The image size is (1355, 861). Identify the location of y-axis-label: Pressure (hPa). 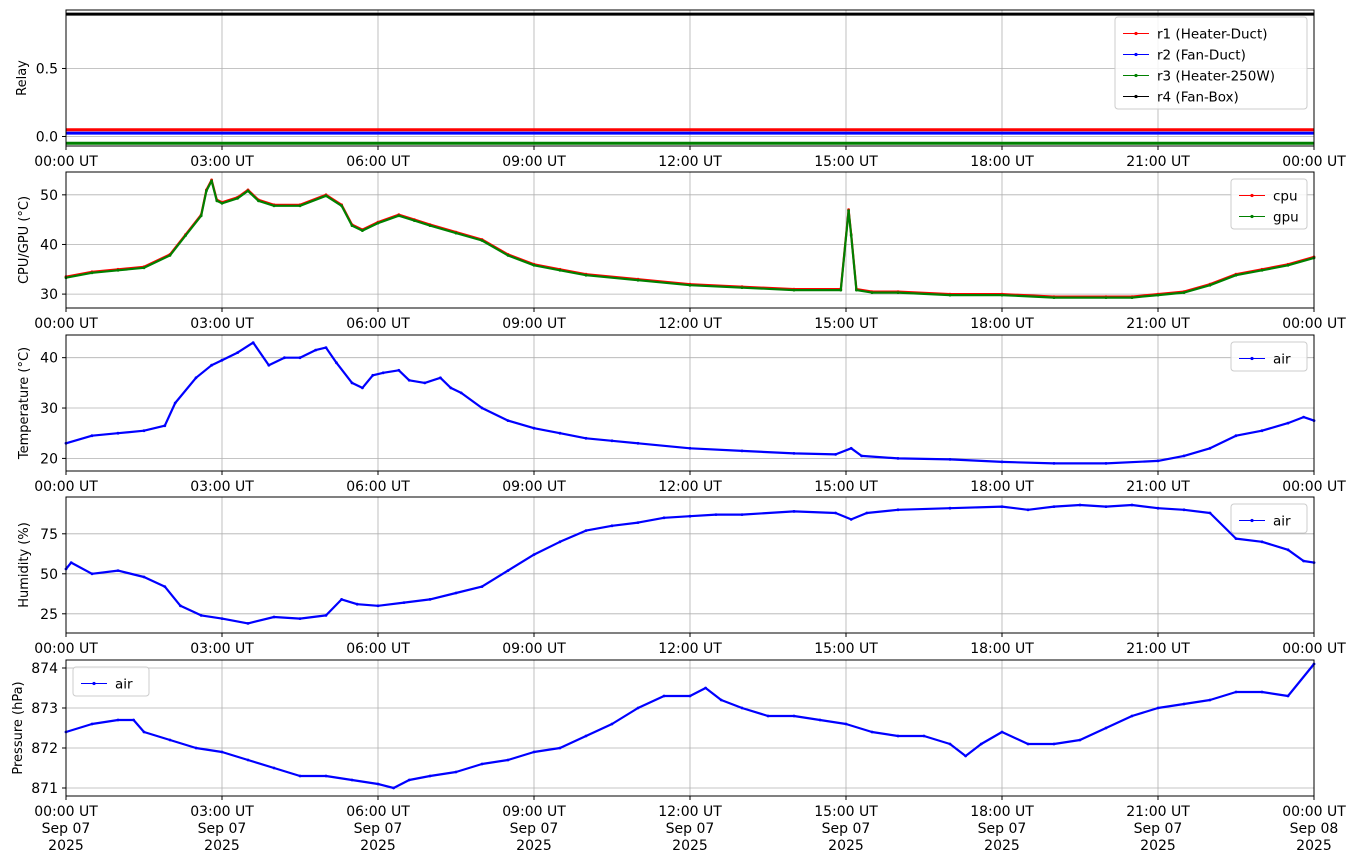
(18, 727).